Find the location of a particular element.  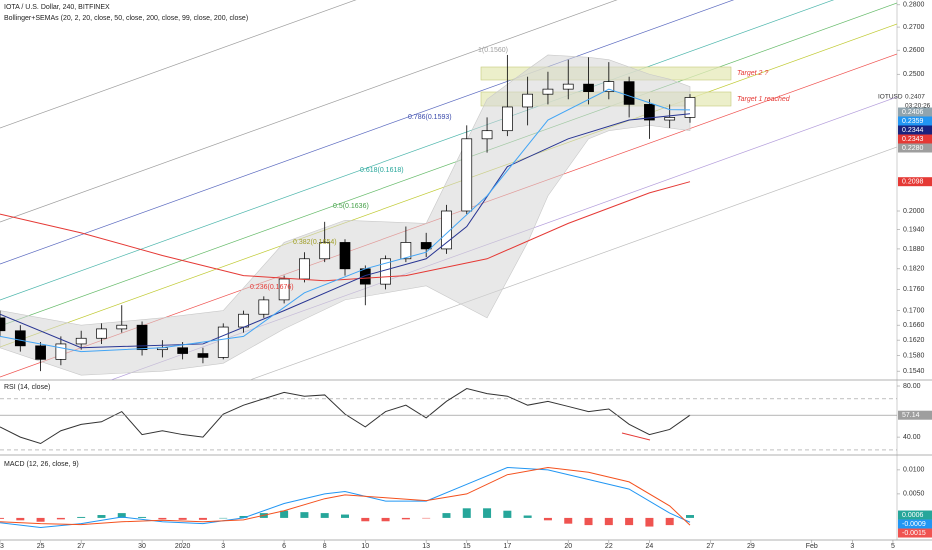

price-badge-label: 0.2343 is located at coordinates (913, 139).